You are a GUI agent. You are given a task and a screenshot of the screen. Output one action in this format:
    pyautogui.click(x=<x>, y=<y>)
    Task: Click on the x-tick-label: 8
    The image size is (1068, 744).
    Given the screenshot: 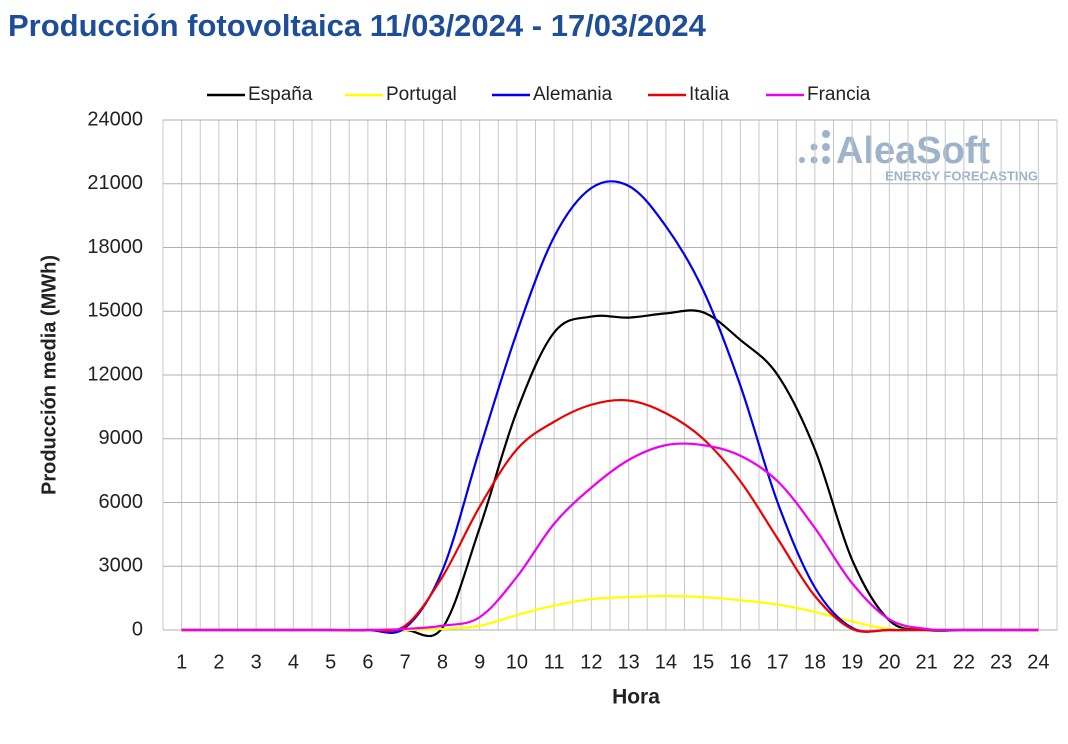 What is the action you would take?
    pyautogui.click(x=442, y=662)
    